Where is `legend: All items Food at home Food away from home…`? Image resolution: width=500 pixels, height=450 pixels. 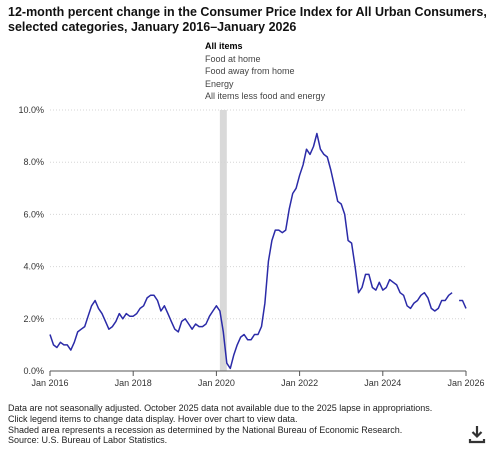 legend: All items Food at home Food away from home… is located at coordinates (250, 71).